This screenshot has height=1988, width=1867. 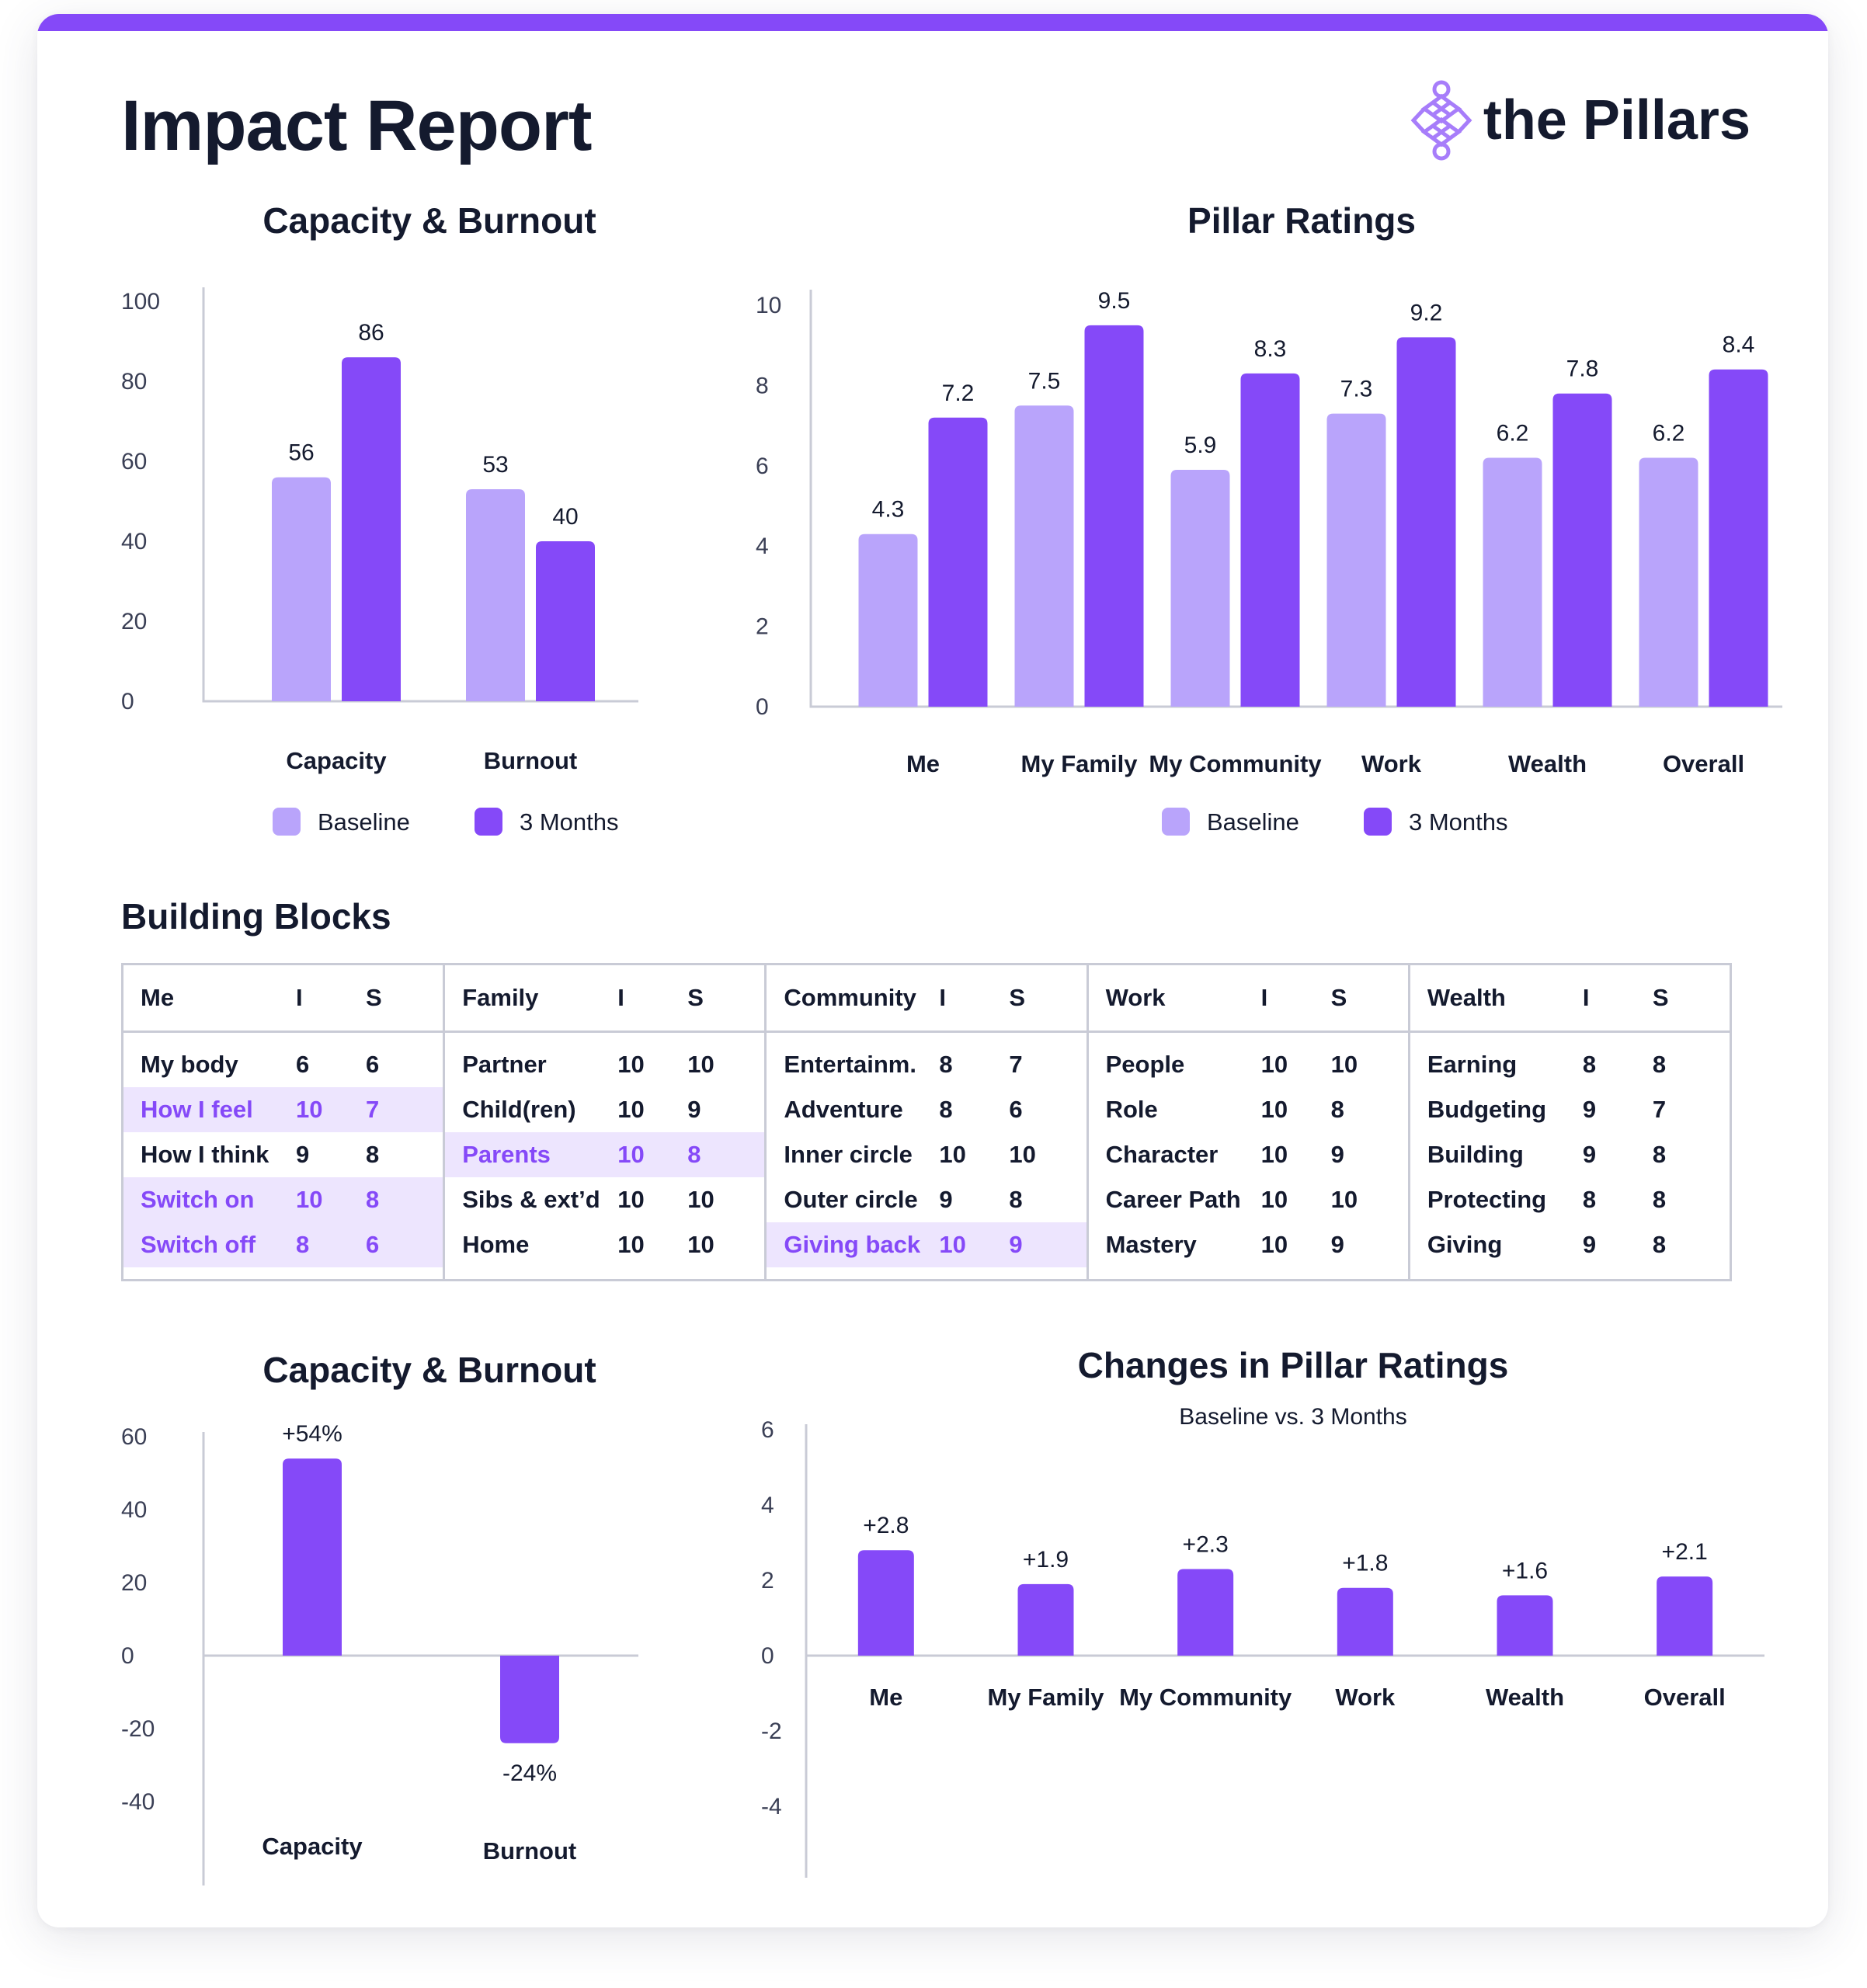 What do you see at coordinates (134, 622) in the screenshot?
I see `y-tick-label: 20` at bounding box center [134, 622].